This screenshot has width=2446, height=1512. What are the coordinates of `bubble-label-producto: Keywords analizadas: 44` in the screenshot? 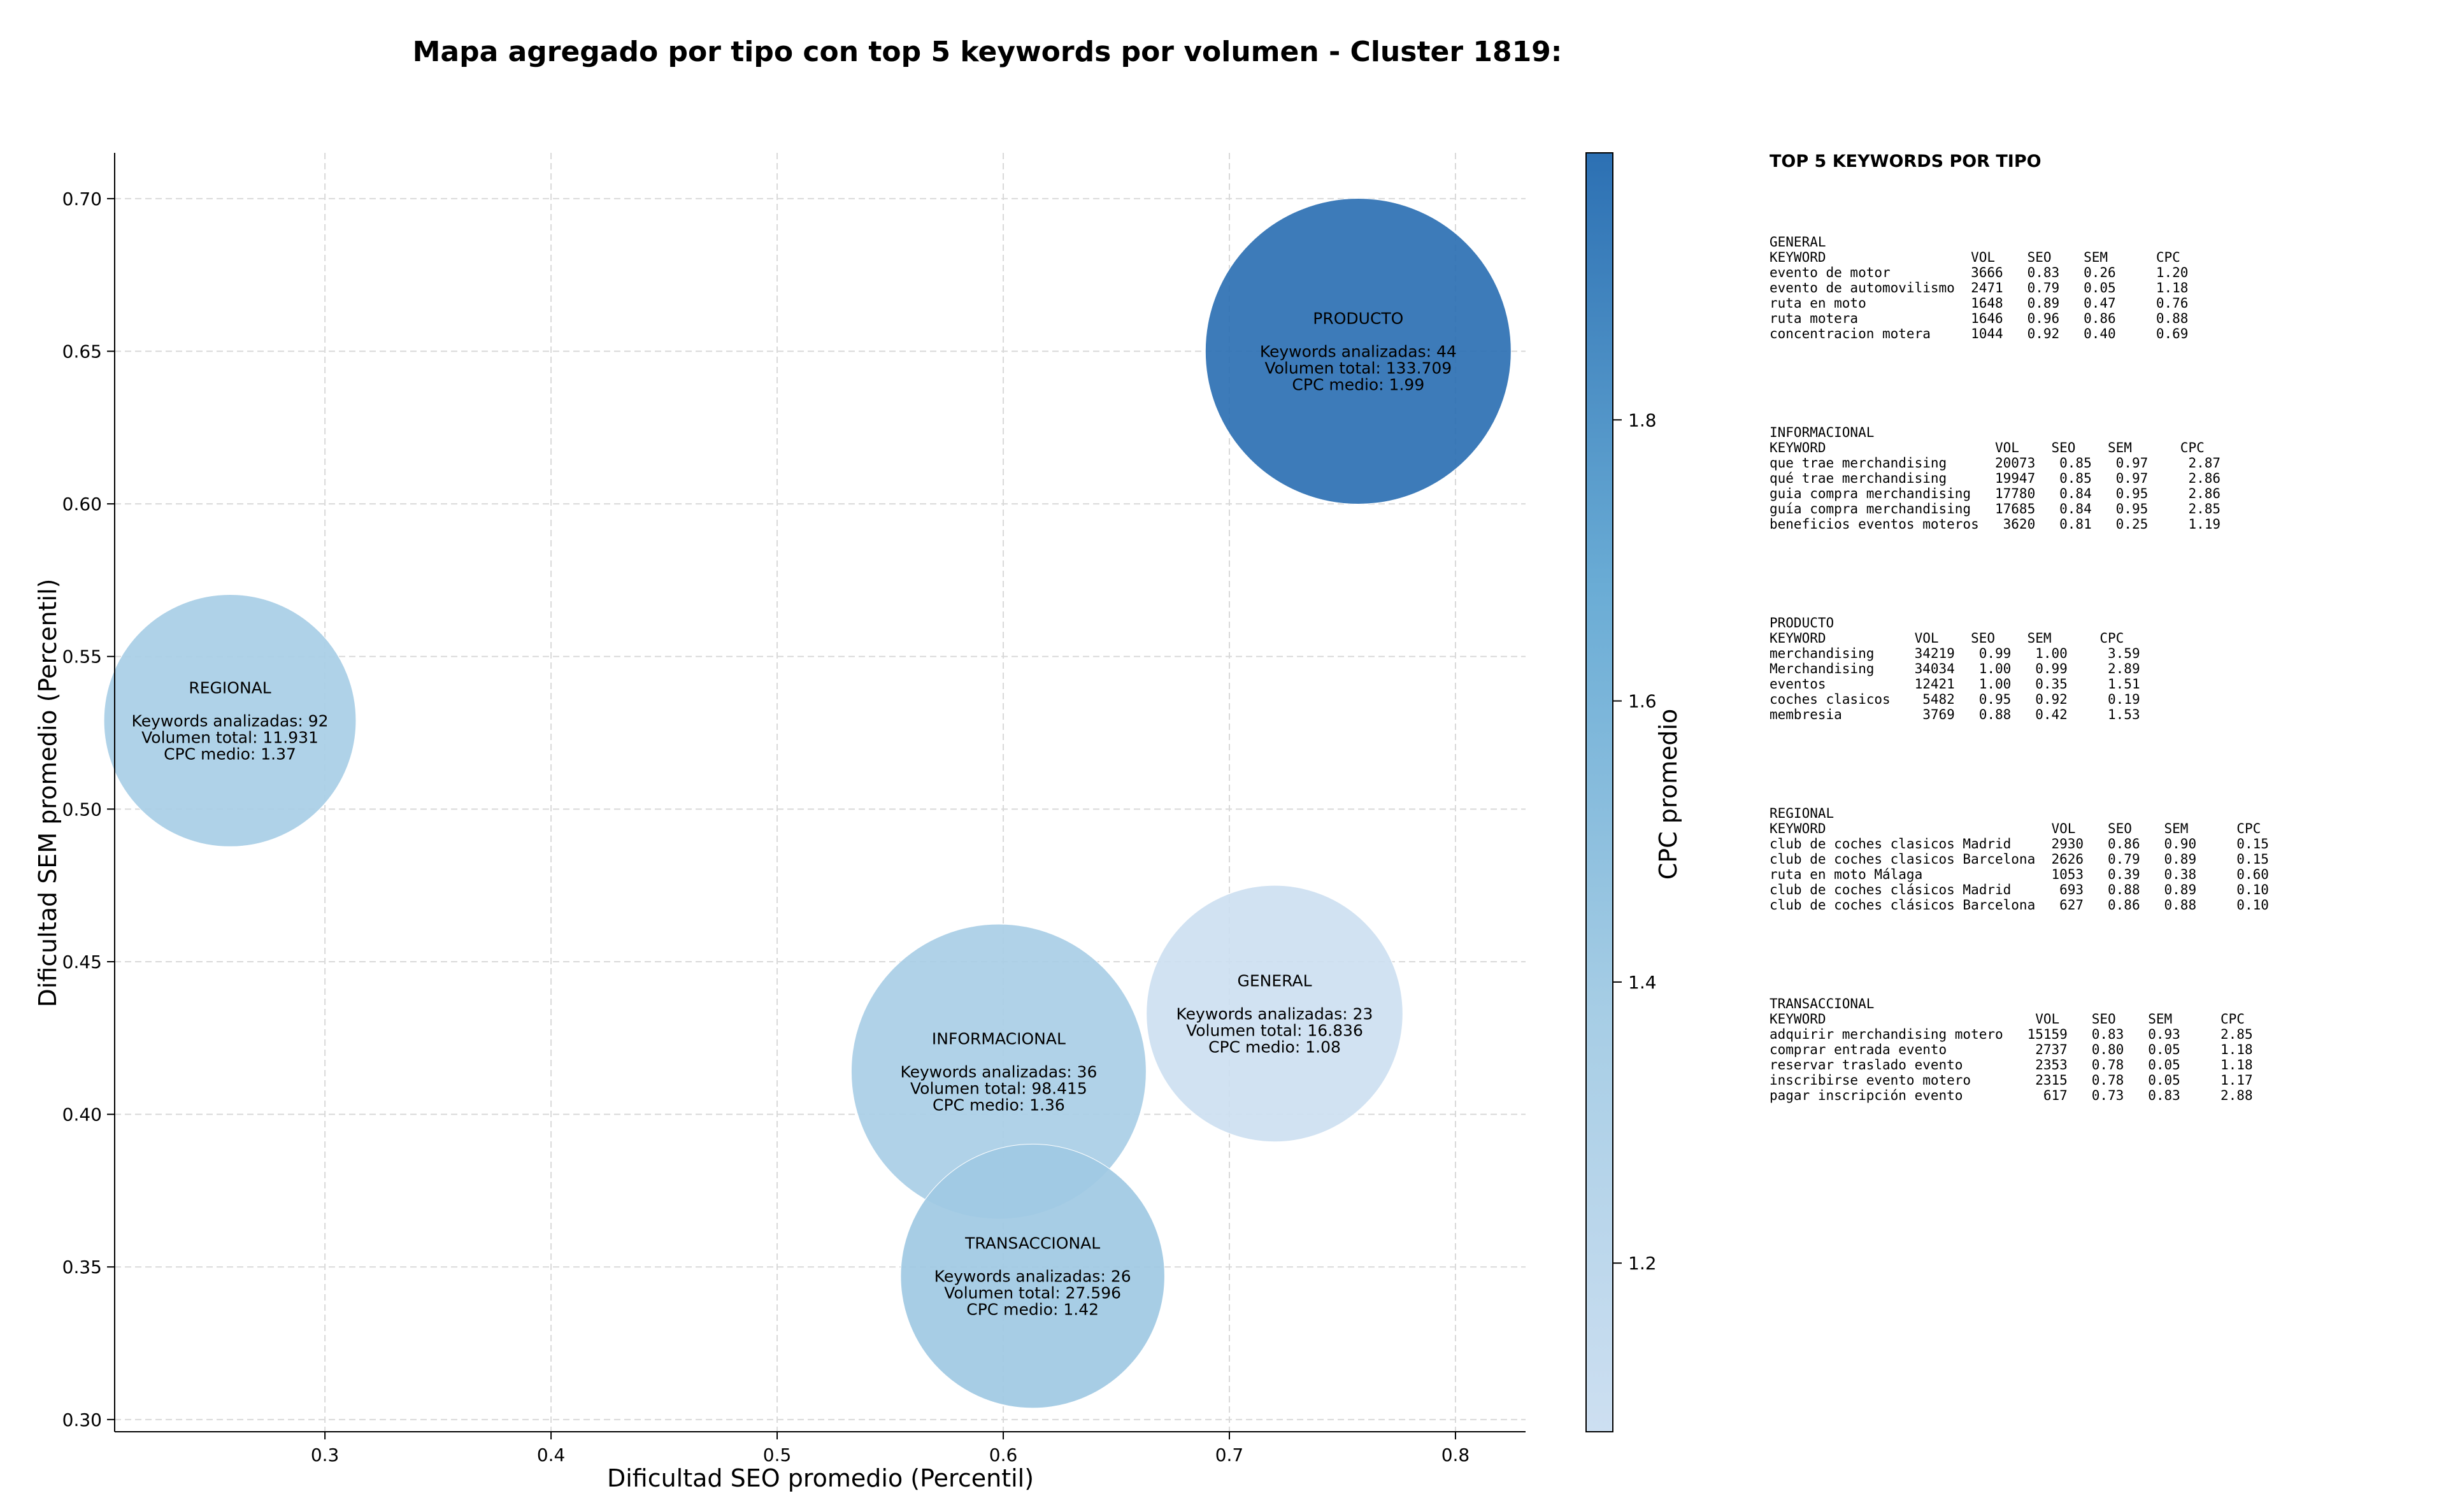 It's located at (1359, 352).